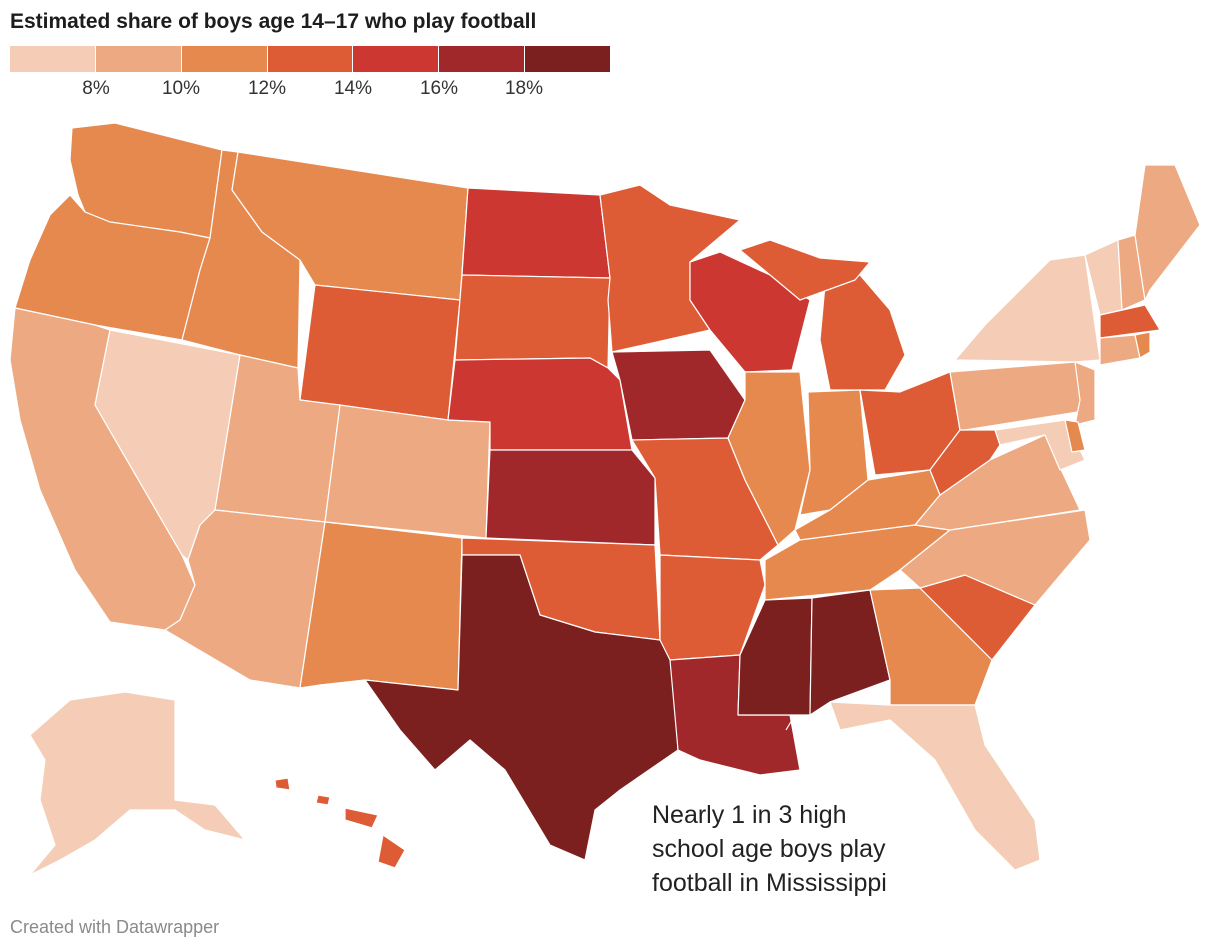  What do you see at coordinates (524, 88) in the screenshot?
I see `legend-tick-label: 18%` at bounding box center [524, 88].